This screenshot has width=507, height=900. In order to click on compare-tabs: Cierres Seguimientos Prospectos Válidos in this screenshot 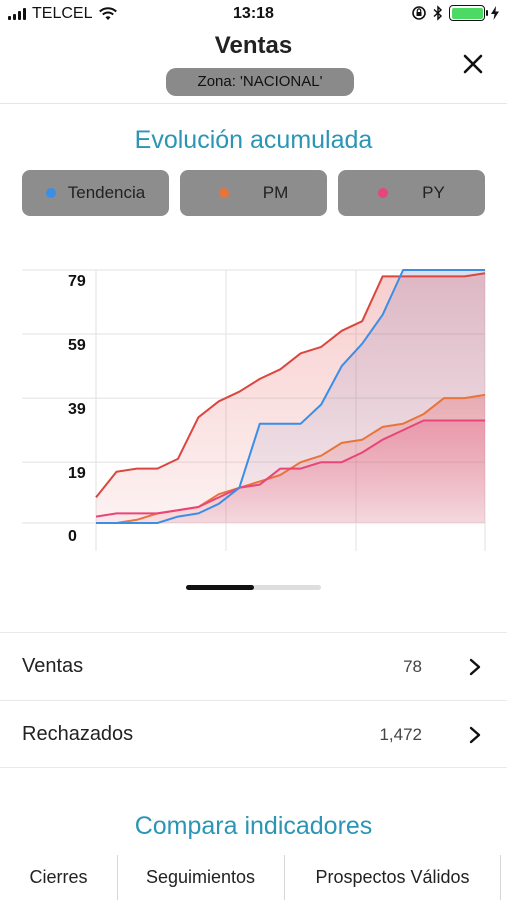, I will do `click(253, 877)`.